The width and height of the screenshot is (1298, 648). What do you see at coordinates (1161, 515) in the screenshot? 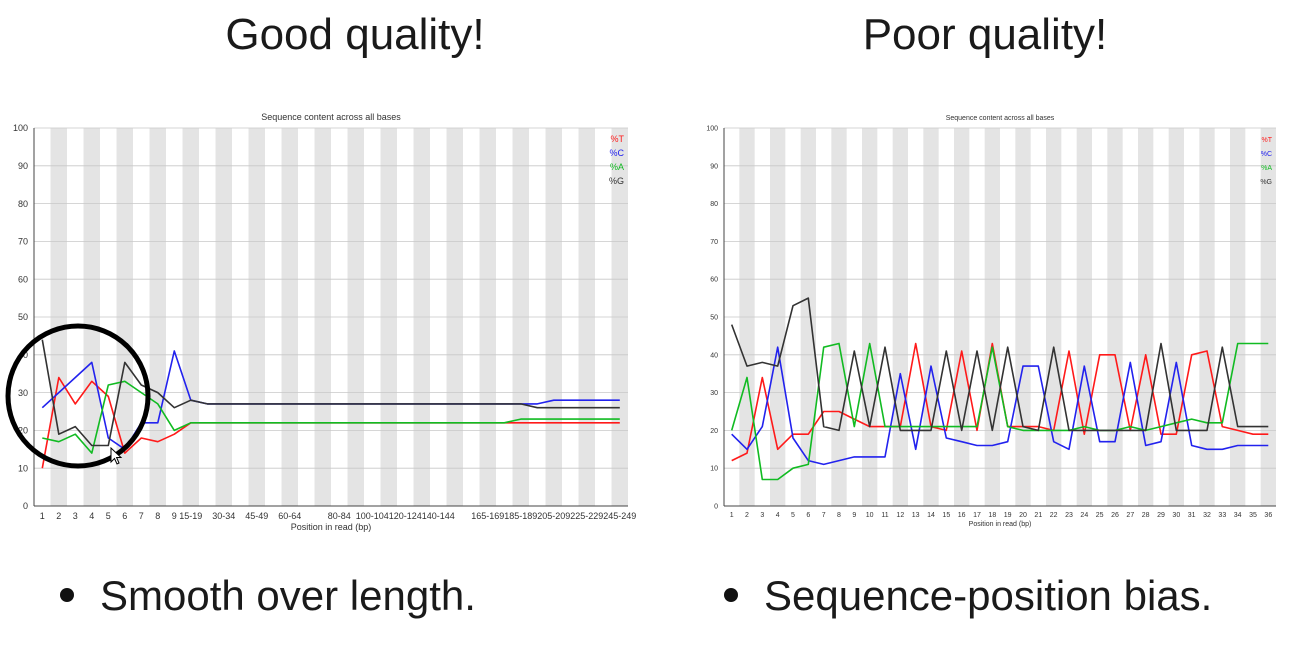
I see `x-tick-label: 29` at bounding box center [1161, 515].